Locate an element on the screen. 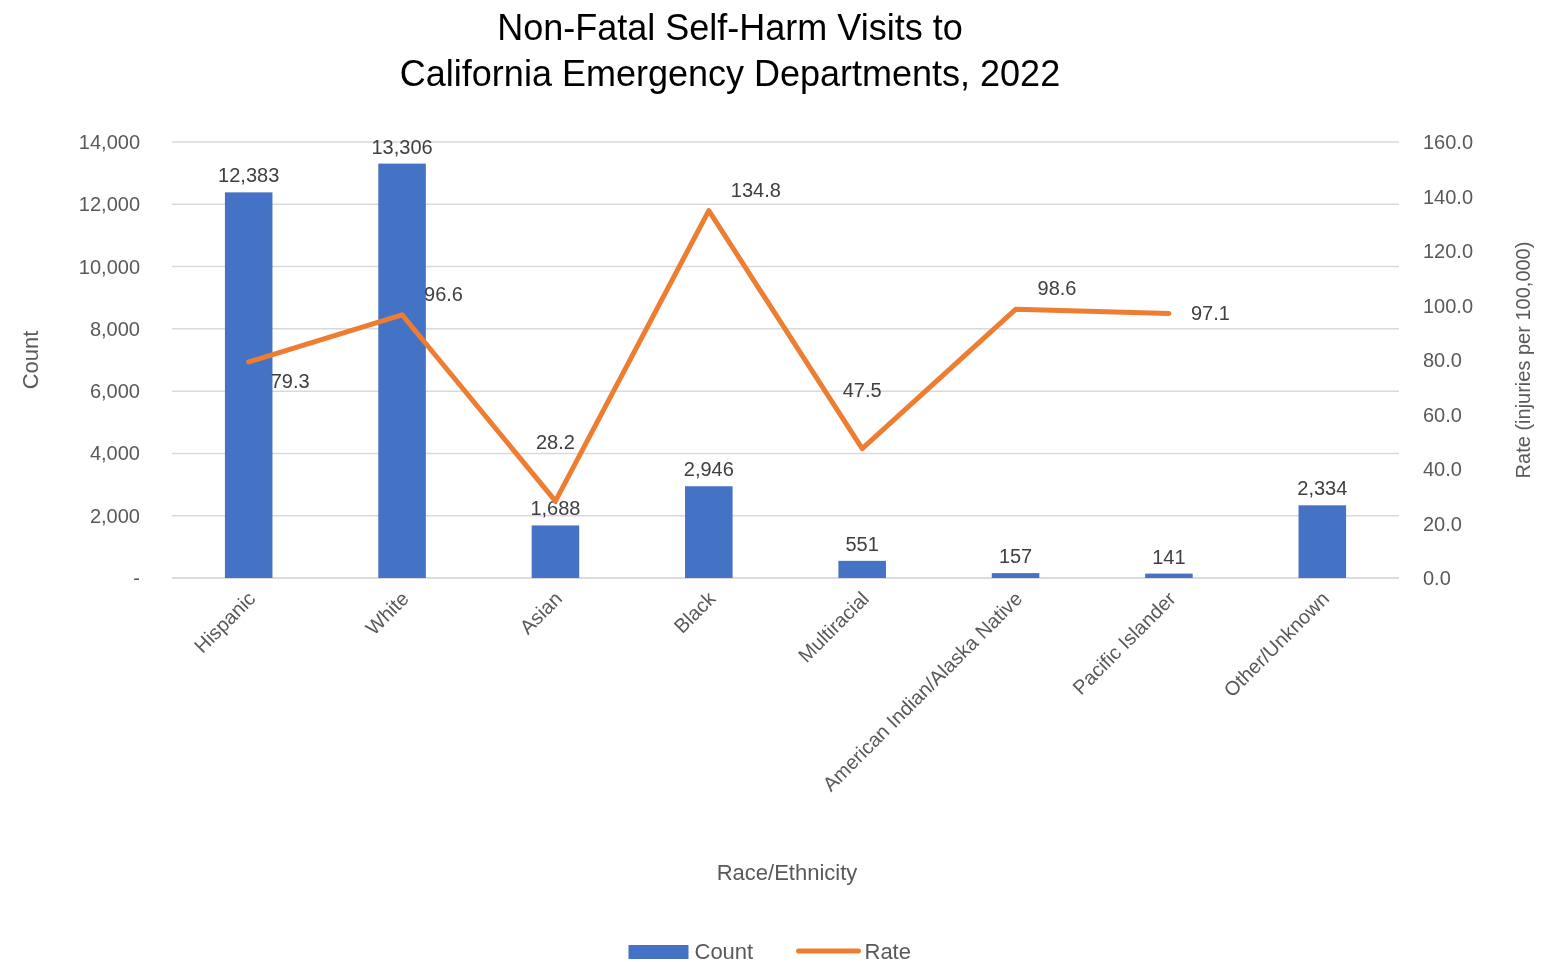  y-tick-label: - is located at coordinates (136, 578).